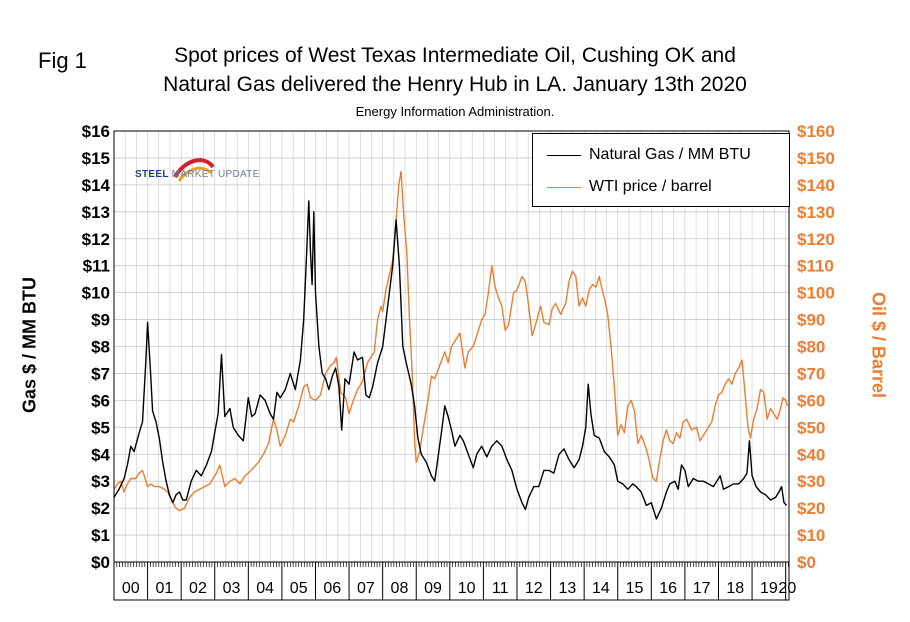 This screenshot has height=622, width=910. Describe the element at coordinates (811, 427) in the screenshot. I see `y-right-tick-label: $50` at that location.